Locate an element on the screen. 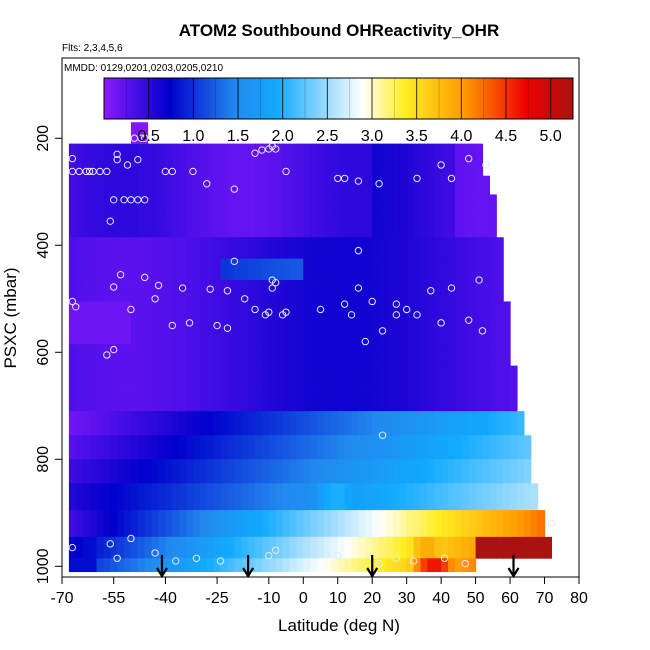 The image size is (650, 650). colorbar-ticks: 0.5 1.0 1.5 2.0 2.5 3.0 3.5 4.0 4.5 5.0 is located at coordinates (344, 111).